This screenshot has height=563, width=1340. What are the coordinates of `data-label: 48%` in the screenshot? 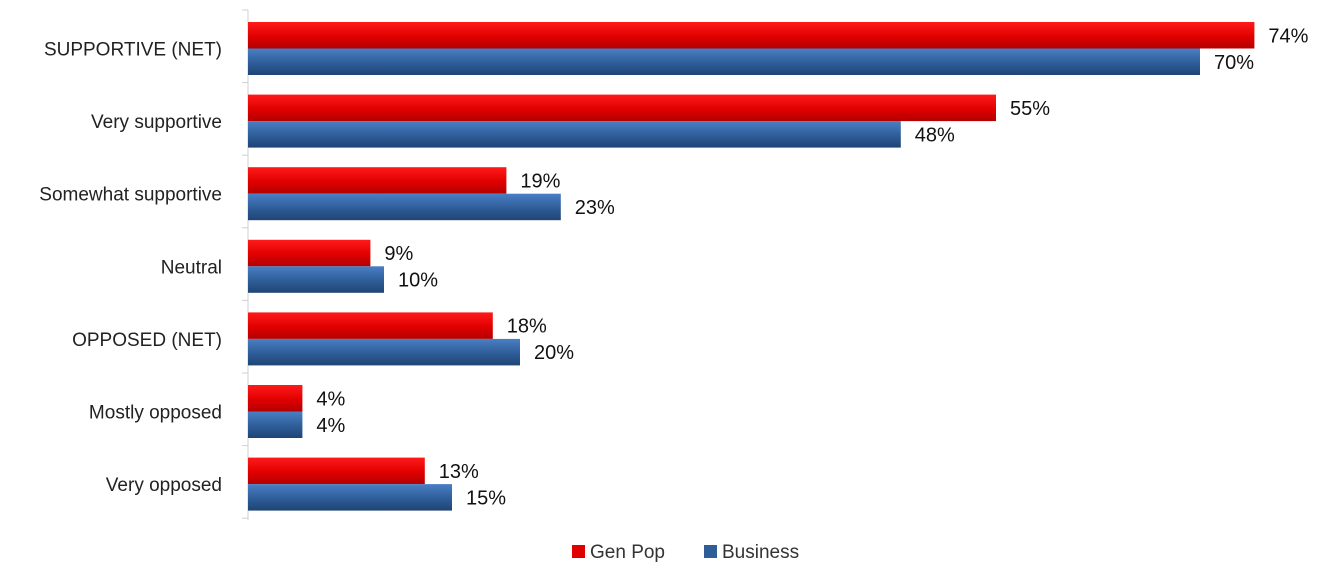 It's located at (935, 135).